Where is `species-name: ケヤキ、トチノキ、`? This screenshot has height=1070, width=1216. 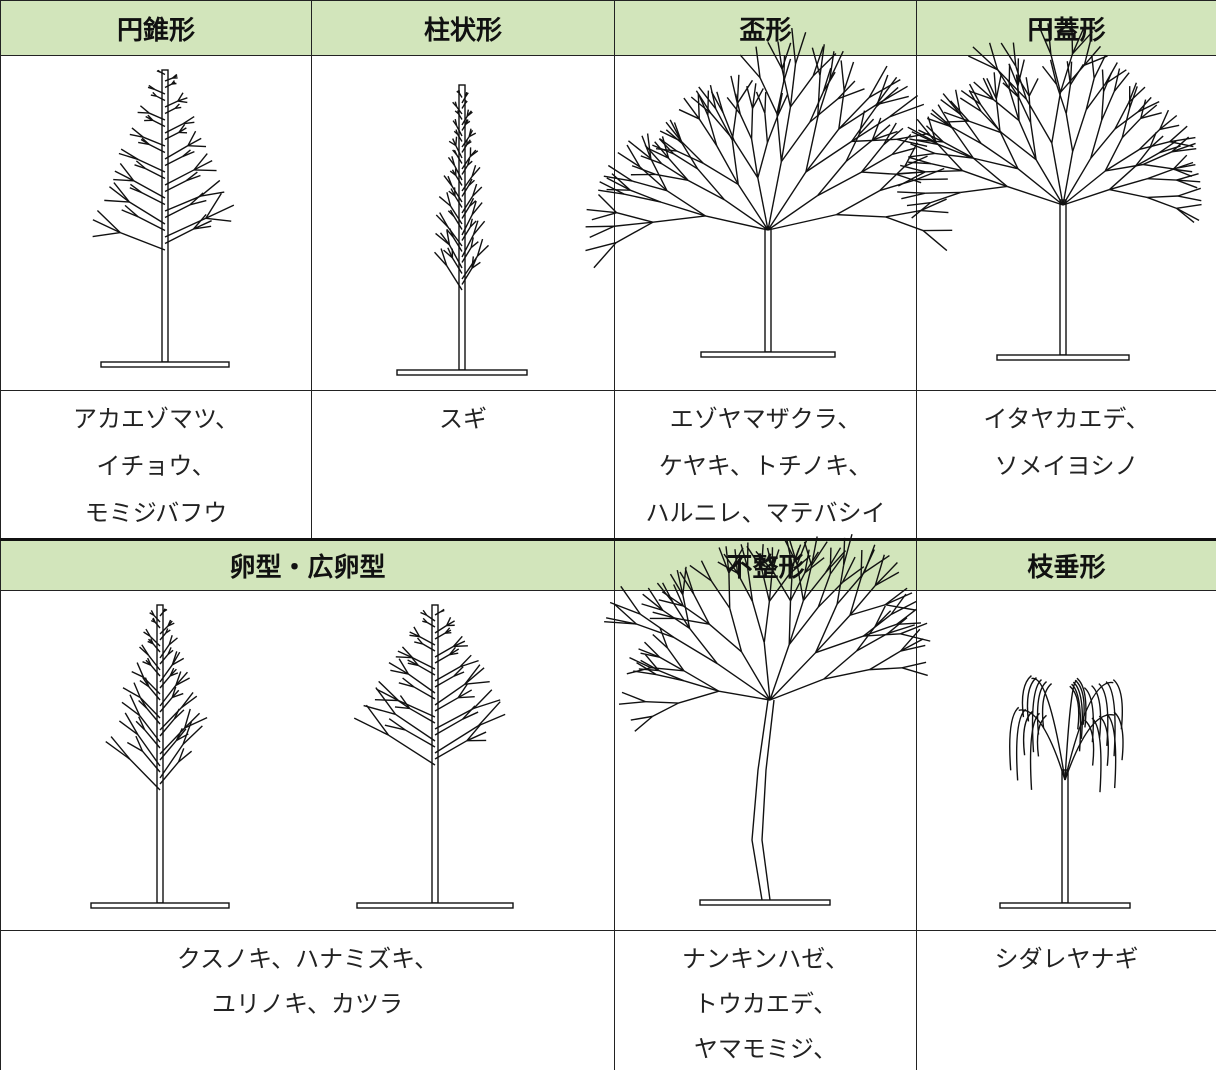
species-name: ケヤキ、トチノキ、 is located at coordinates (765, 466).